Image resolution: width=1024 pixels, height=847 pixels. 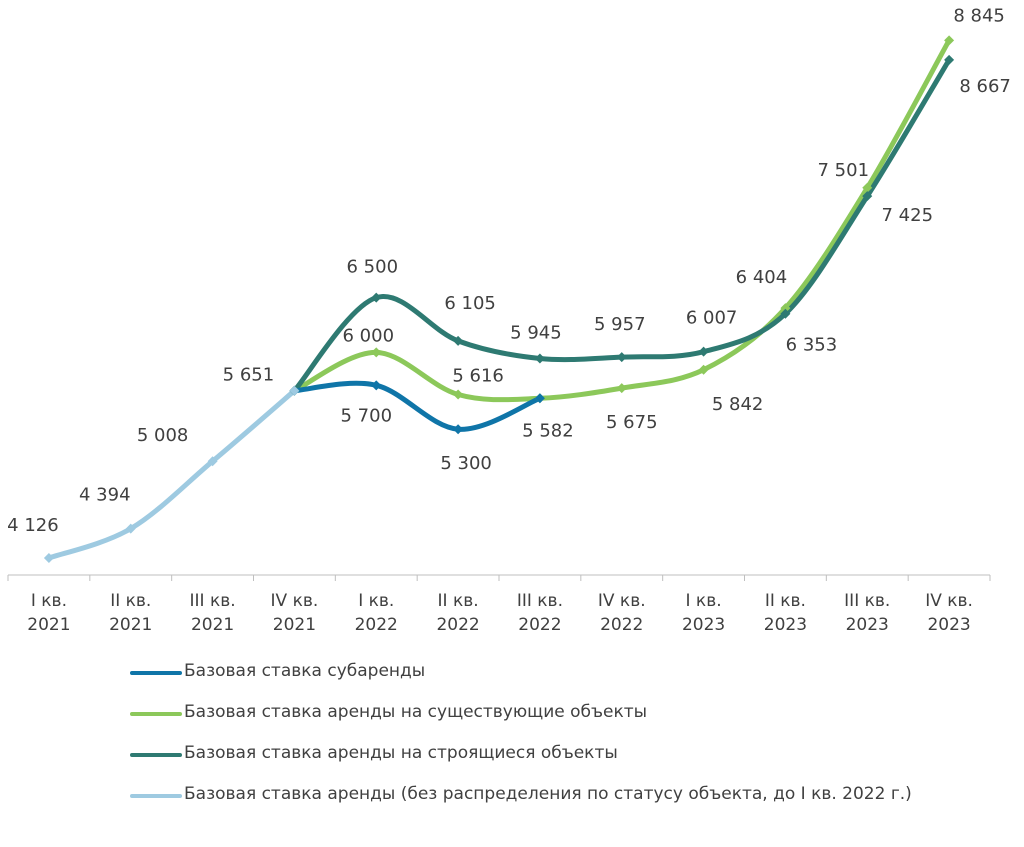 What do you see at coordinates (540, 613) in the screenshot?
I see `x-tick-label: III кв. 2022` at bounding box center [540, 613].